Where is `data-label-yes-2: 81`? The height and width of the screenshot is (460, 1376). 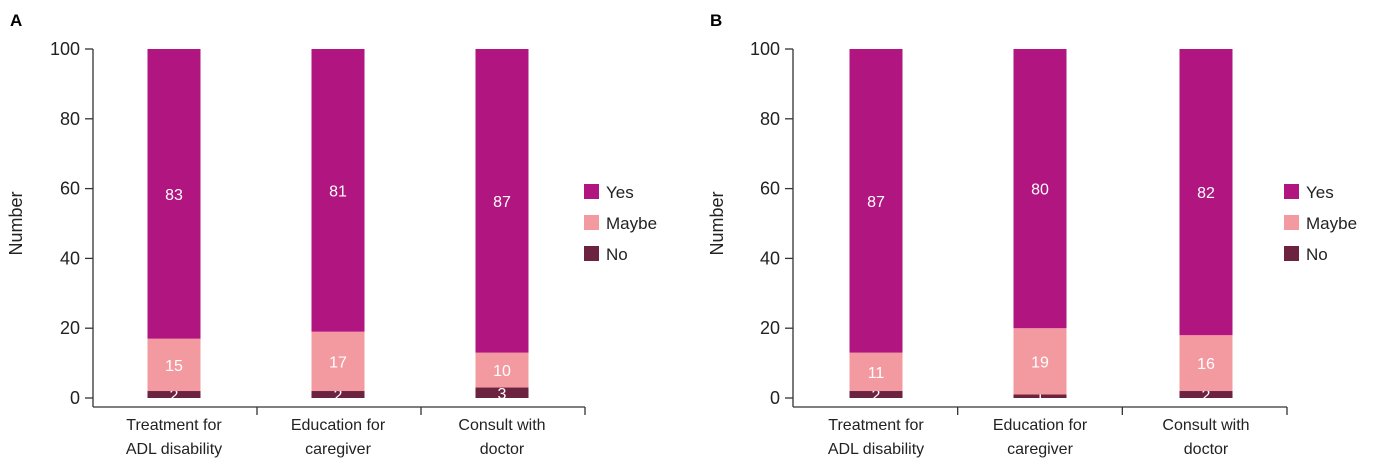
data-label-yes-2: 81 is located at coordinates (338, 191).